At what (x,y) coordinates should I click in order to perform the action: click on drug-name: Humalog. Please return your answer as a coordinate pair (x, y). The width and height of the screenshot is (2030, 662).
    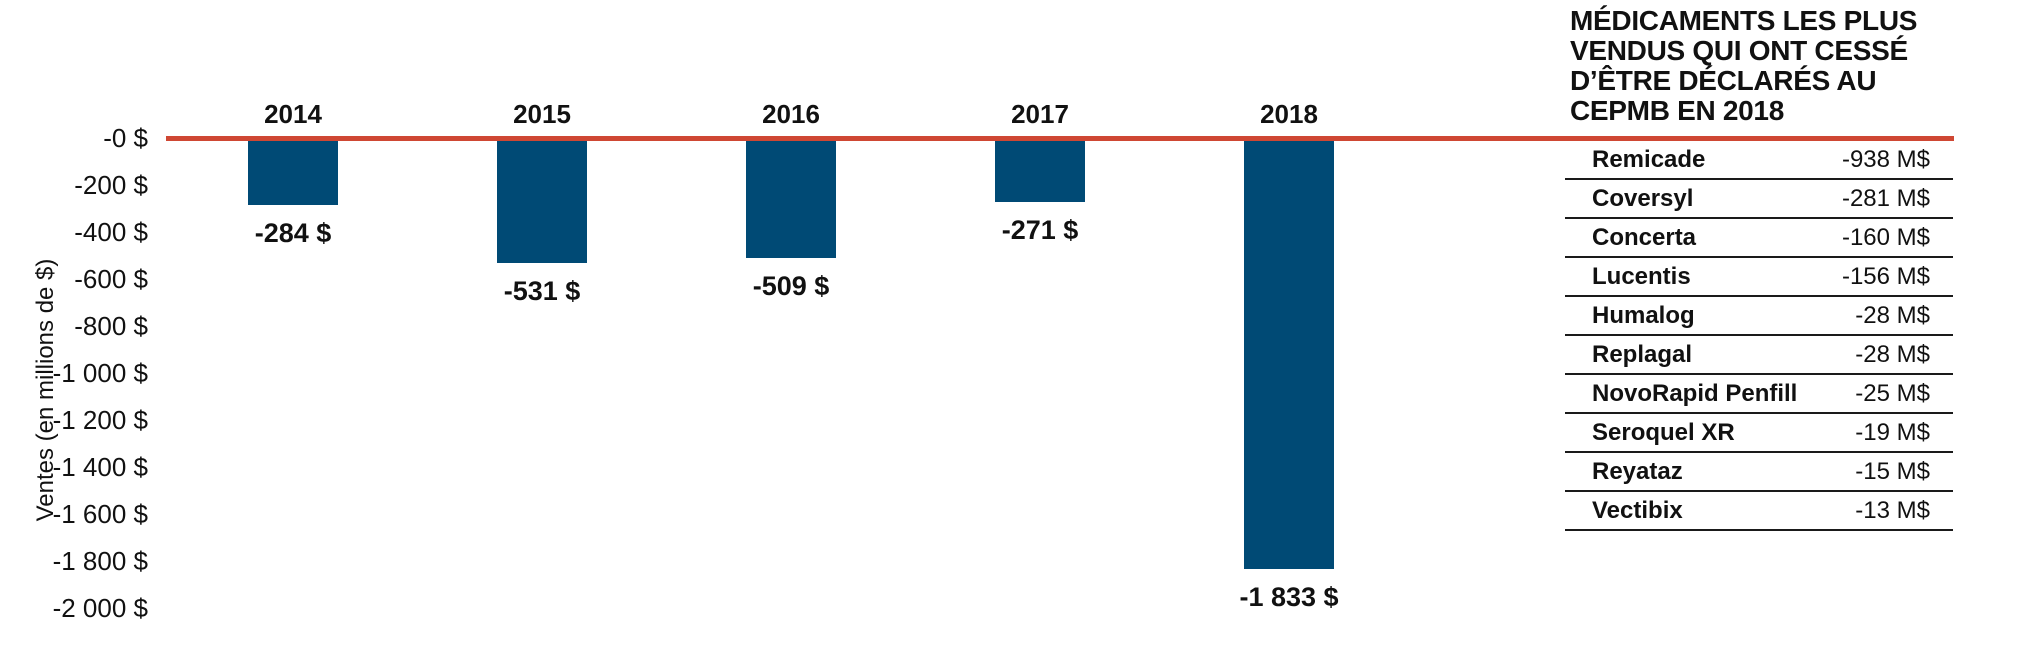
    Looking at the image, I should click on (1643, 315).